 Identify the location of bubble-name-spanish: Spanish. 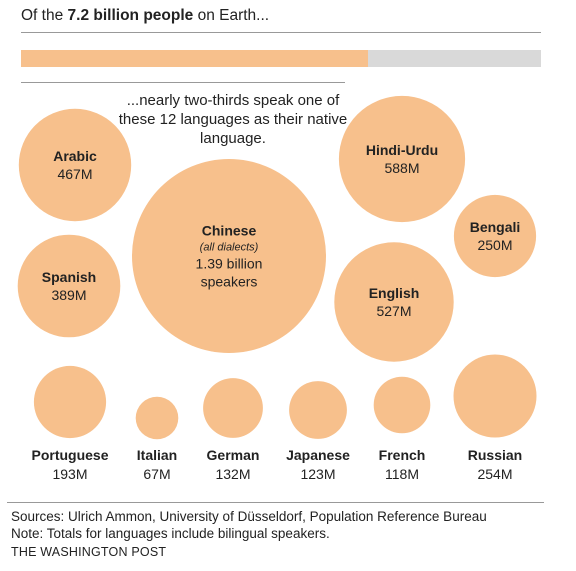
(69, 277).